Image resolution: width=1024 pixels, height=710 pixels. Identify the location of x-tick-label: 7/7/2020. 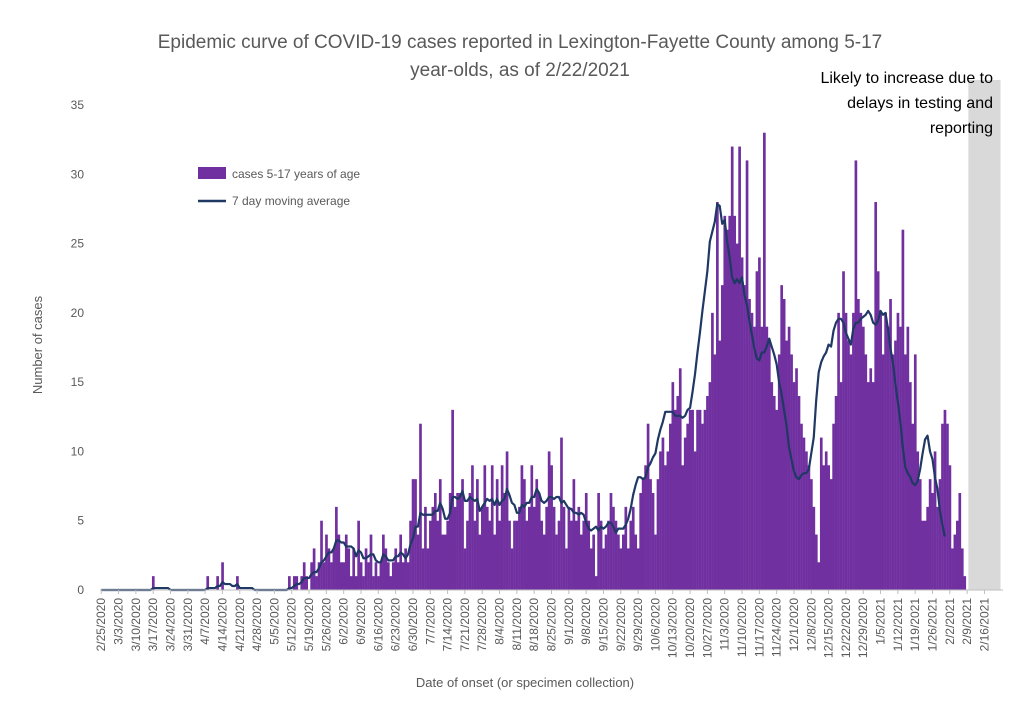
(430, 621).